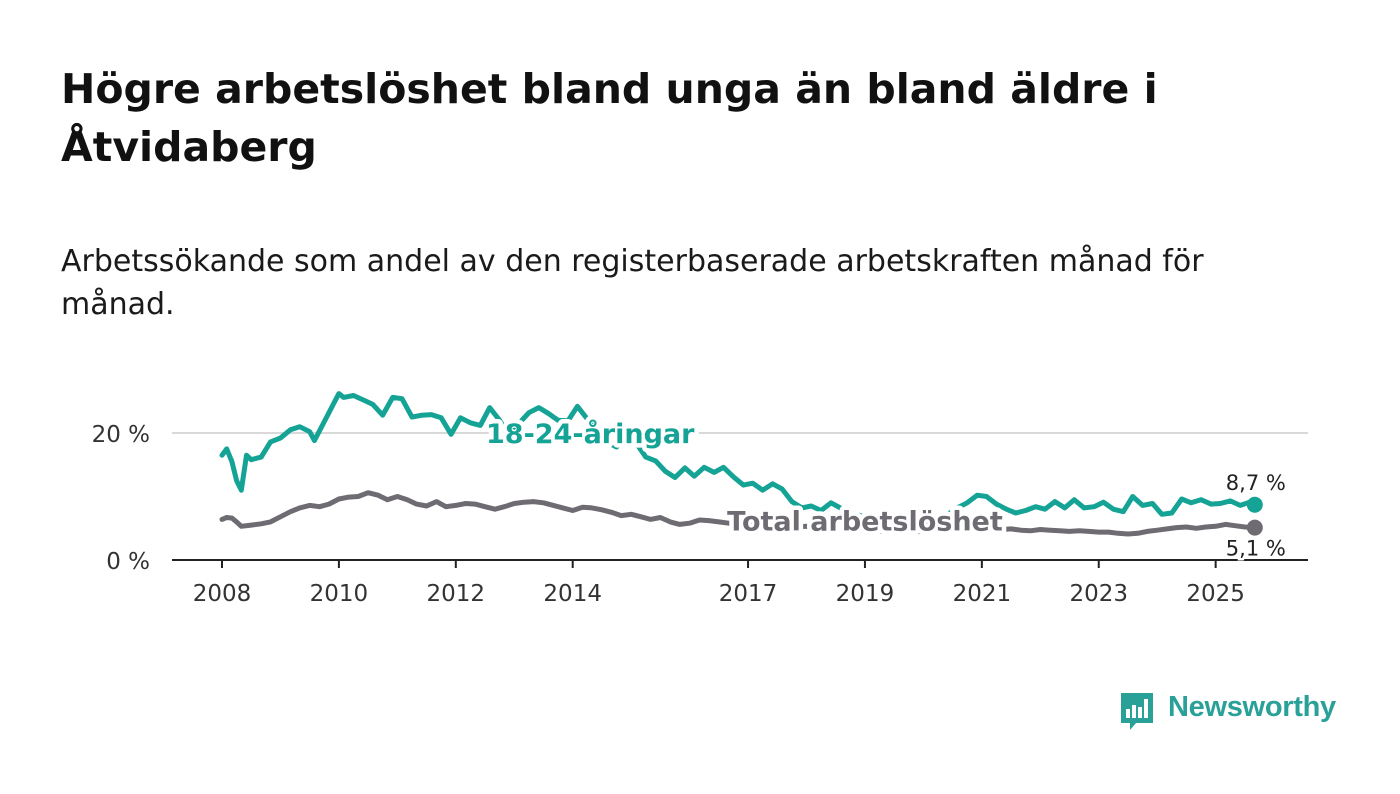 The image size is (1400, 794). I want to click on x-tick-label: 2014, so click(572, 594).